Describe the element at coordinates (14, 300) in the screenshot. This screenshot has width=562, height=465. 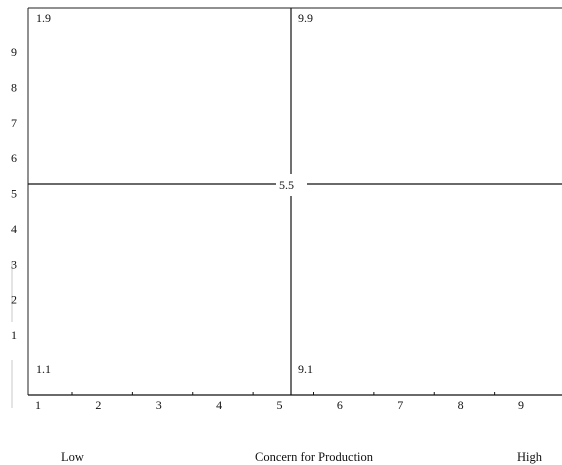
I see `y-tick-label: 2` at that location.